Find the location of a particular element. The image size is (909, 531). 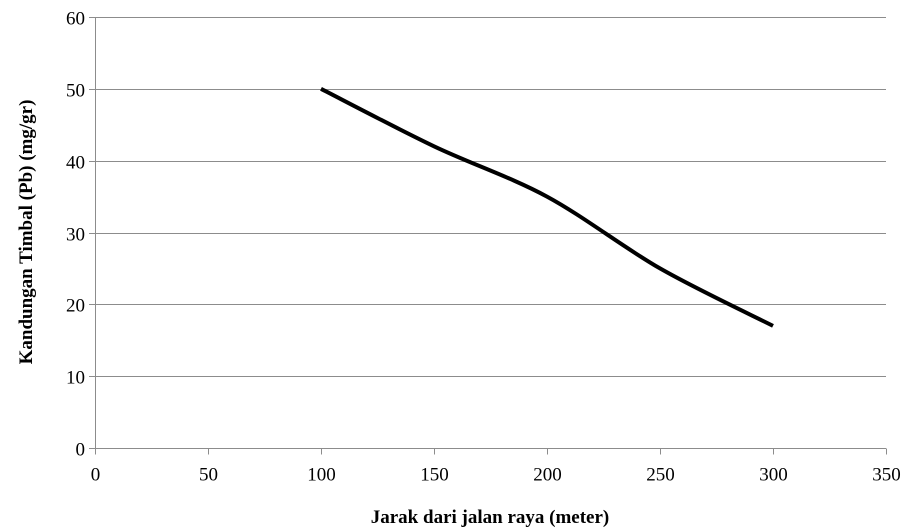

y-axis-ticks: 0 10 20 30 40 50 60 is located at coordinates (80, 235).